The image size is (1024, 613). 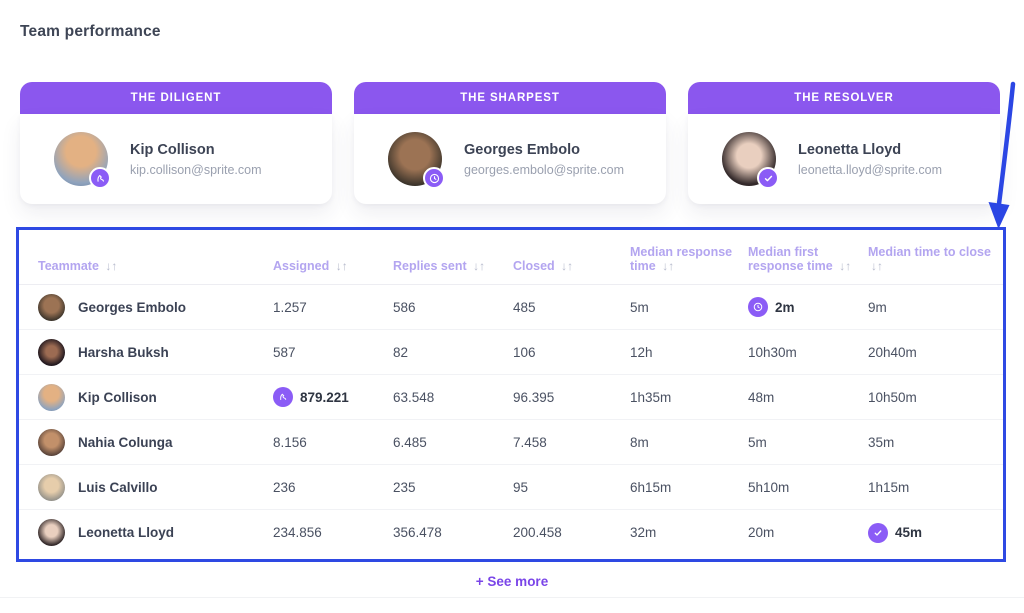 I want to click on award-person-name: Leonetta Lloyd, so click(x=850, y=149).